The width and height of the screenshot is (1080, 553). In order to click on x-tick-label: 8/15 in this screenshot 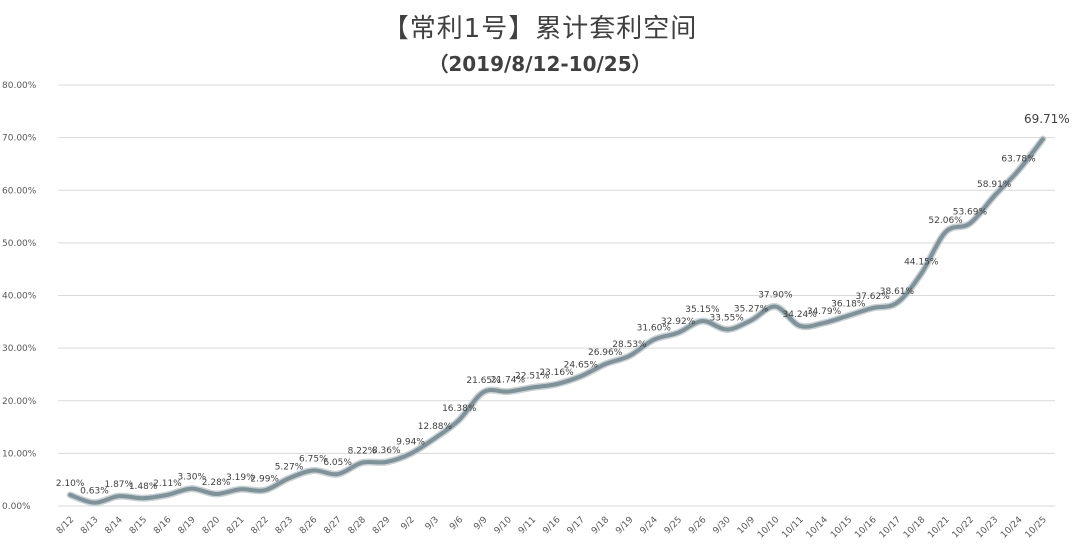, I will do `click(138, 525)`.